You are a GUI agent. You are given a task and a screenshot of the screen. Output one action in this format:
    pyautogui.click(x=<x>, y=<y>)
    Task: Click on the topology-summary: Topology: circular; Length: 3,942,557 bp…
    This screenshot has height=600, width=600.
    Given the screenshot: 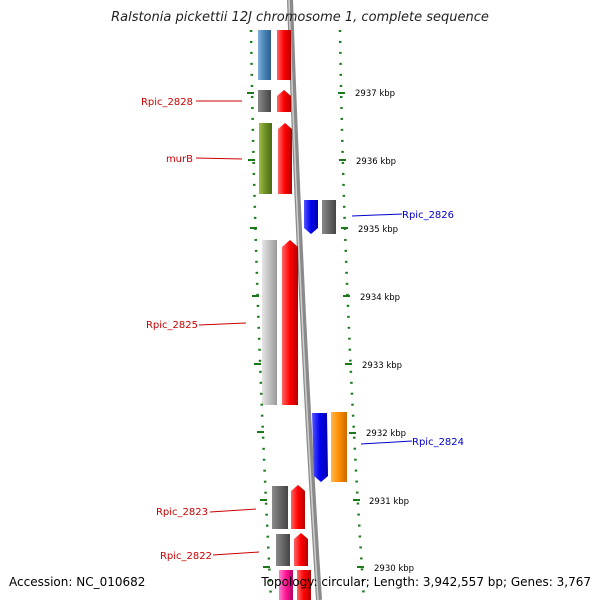 What is the action you would take?
    pyautogui.click(x=426, y=582)
    